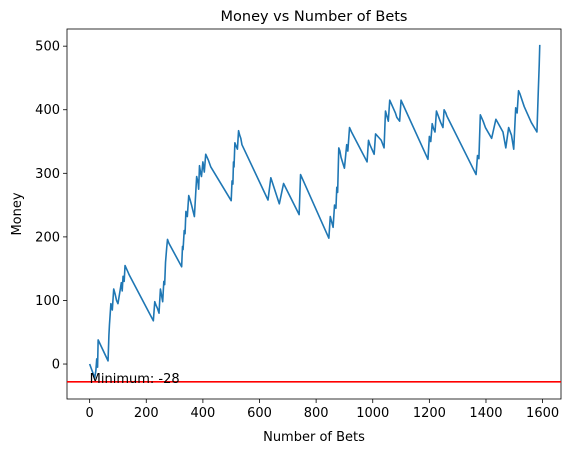  Describe the element at coordinates (372, 413) in the screenshot. I see `x-tick-label: 1000` at that location.